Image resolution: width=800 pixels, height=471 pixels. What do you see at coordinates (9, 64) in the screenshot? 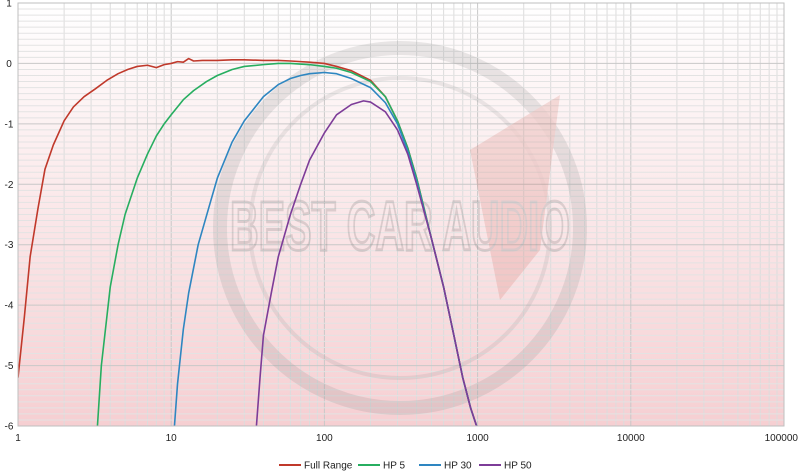
I see `y-tick-label: 0` at bounding box center [9, 64].